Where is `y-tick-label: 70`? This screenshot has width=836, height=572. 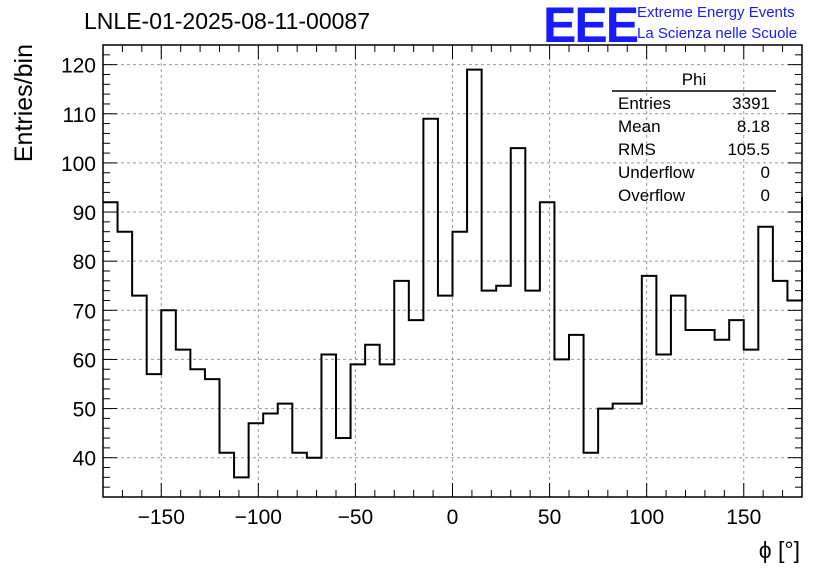
y-tick-label: 70 is located at coordinates (84, 311).